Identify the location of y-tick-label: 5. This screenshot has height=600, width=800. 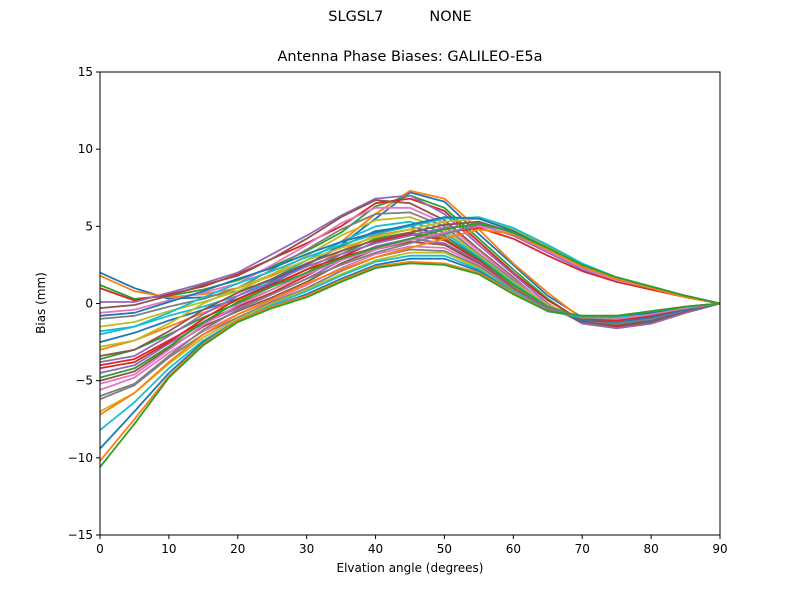
(89, 226).